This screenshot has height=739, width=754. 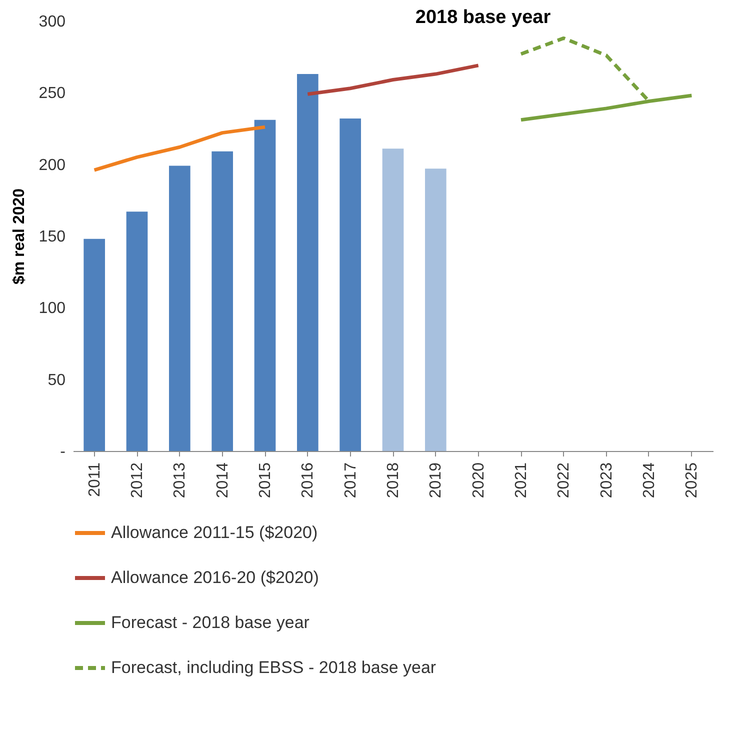 I want to click on y-tick-label: -, so click(x=63, y=452).